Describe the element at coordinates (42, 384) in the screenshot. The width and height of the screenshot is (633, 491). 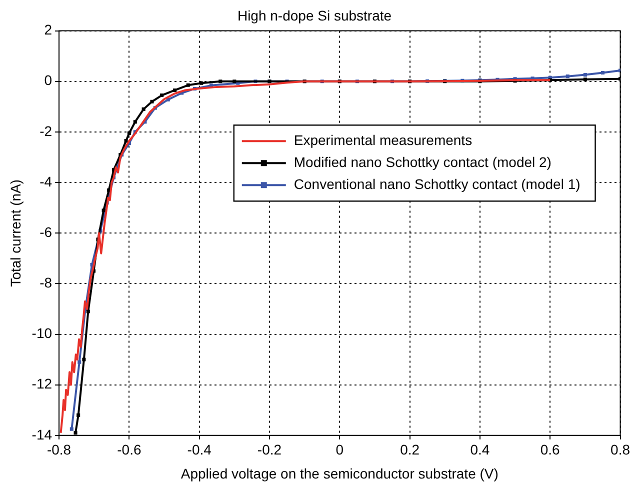
I see `y-tick-label: -12` at that location.